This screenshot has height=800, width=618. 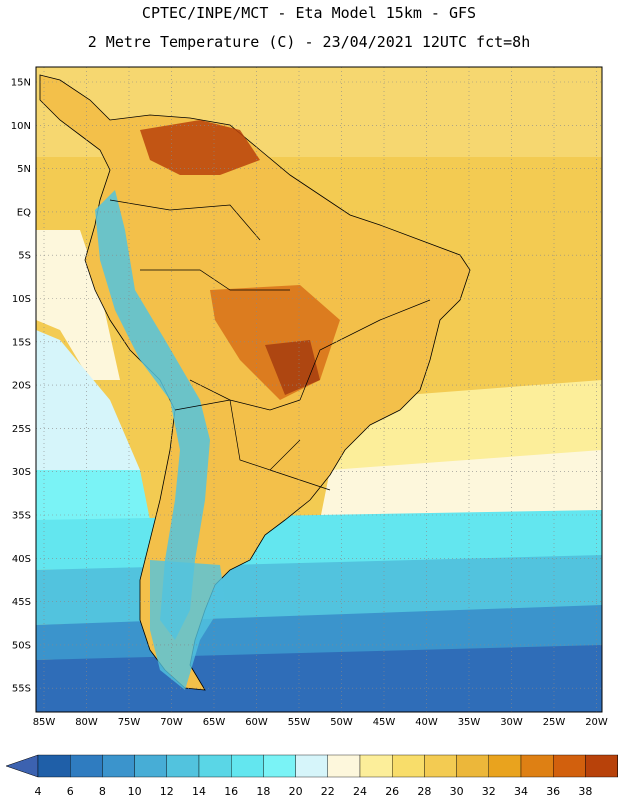 What do you see at coordinates (392, 791) in the screenshot?
I see `colorbar-tick-label: 26` at bounding box center [392, 791].